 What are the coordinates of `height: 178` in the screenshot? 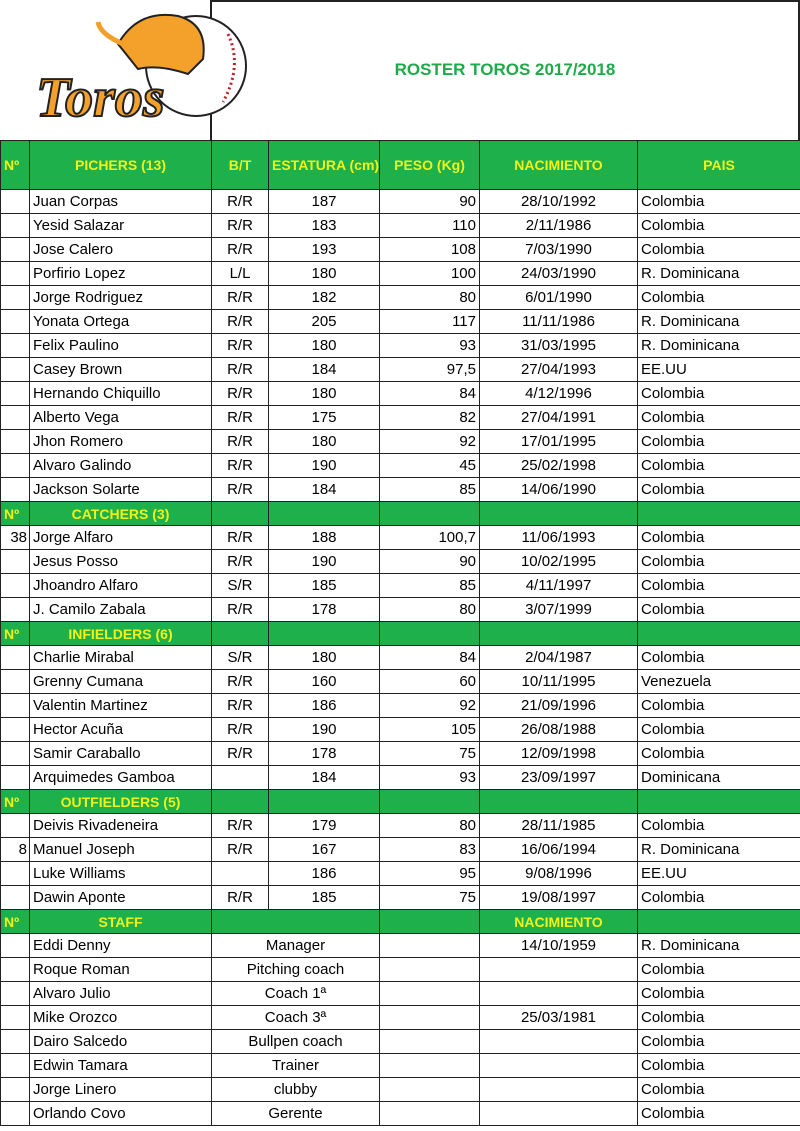 It's located at (324, 609).